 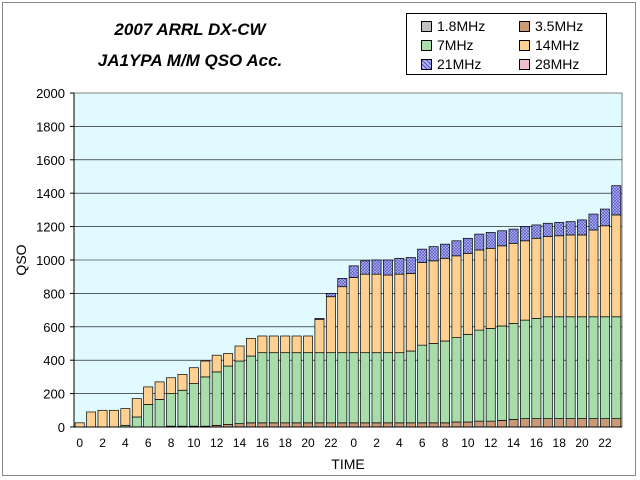 I want to click on x-tick-label: 6, so click(x=148, y=443).